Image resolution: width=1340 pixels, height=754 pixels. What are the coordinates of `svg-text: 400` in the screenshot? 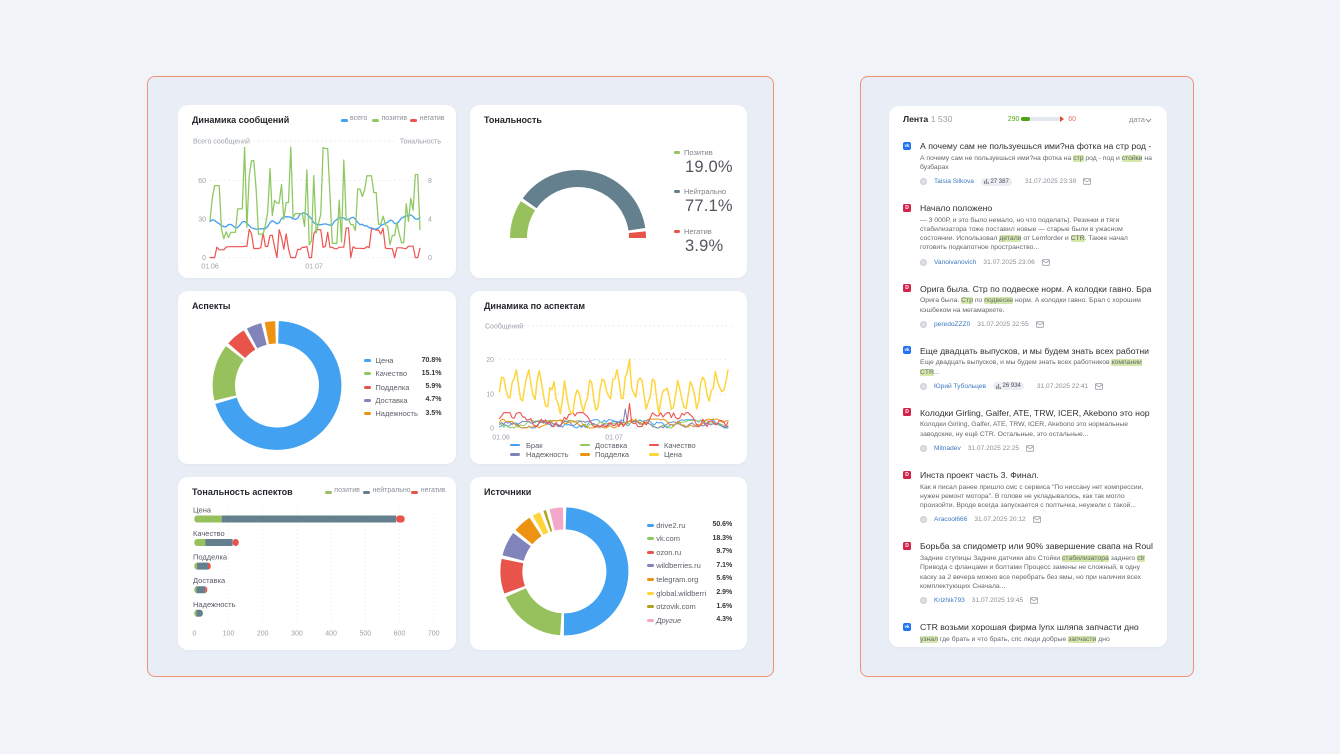 It's located at (331, 634).